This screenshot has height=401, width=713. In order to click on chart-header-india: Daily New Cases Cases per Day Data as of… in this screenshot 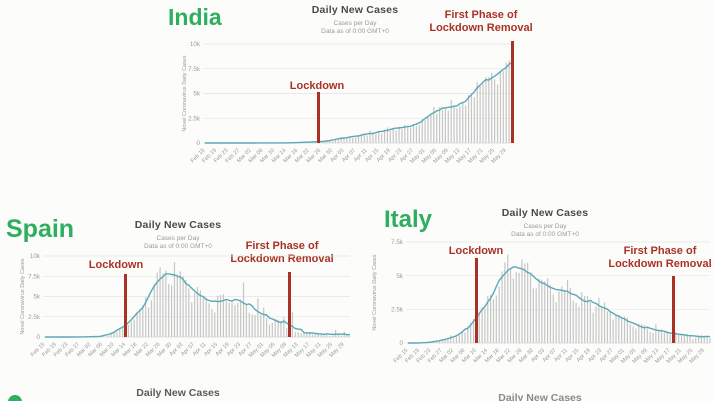, I will do `click(355, 19)`.